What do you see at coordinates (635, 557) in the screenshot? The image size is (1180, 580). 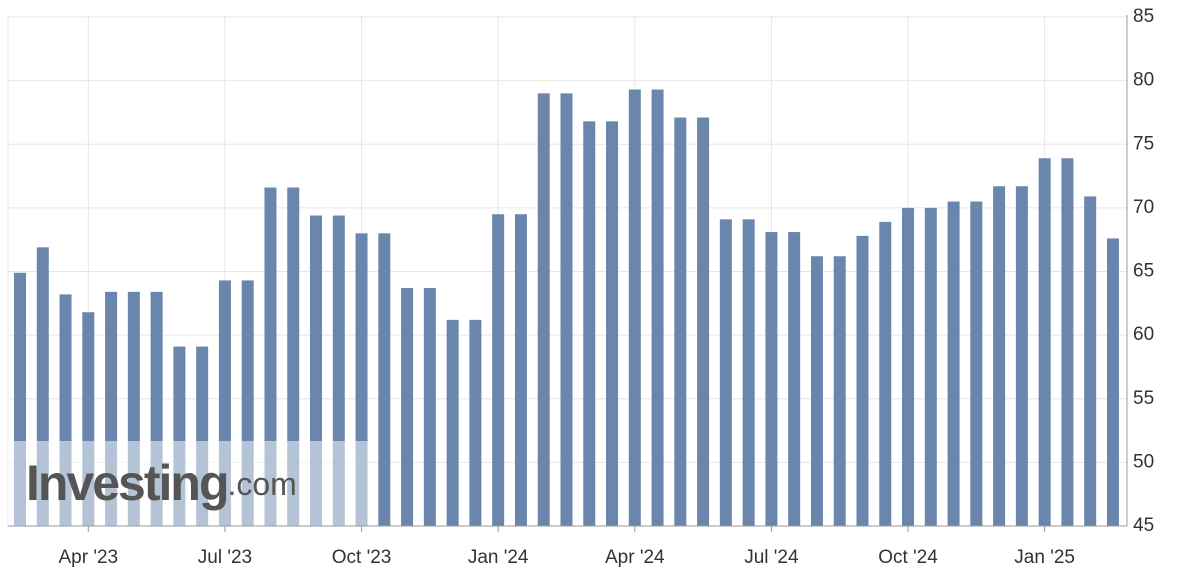 I see `x-tick-label: Apr '24` at bounding box center [635, 557].